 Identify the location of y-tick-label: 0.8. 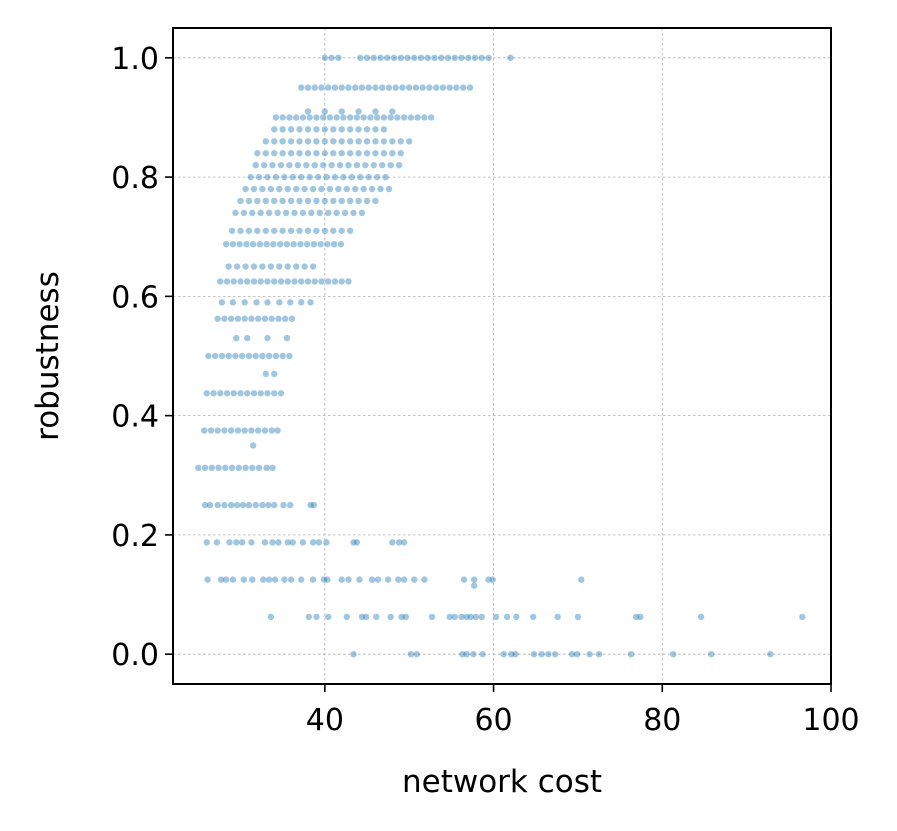
(135, 178).